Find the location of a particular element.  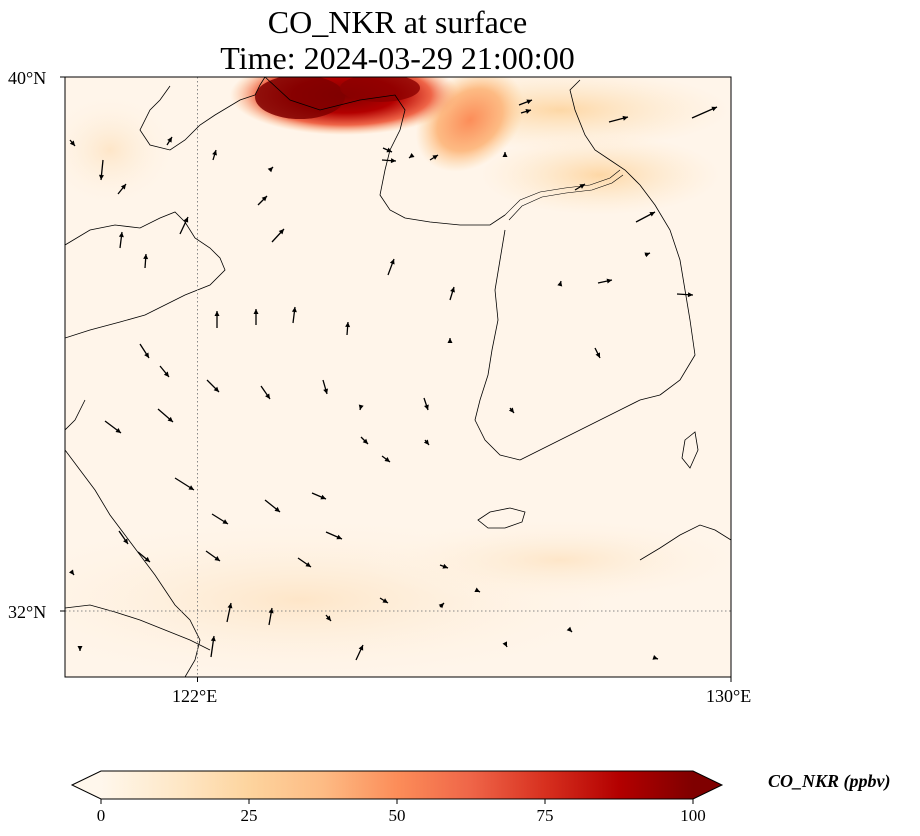

title-line-2: Time: 2024-03-29 21:00:00 is located at coordinates (397, 58).